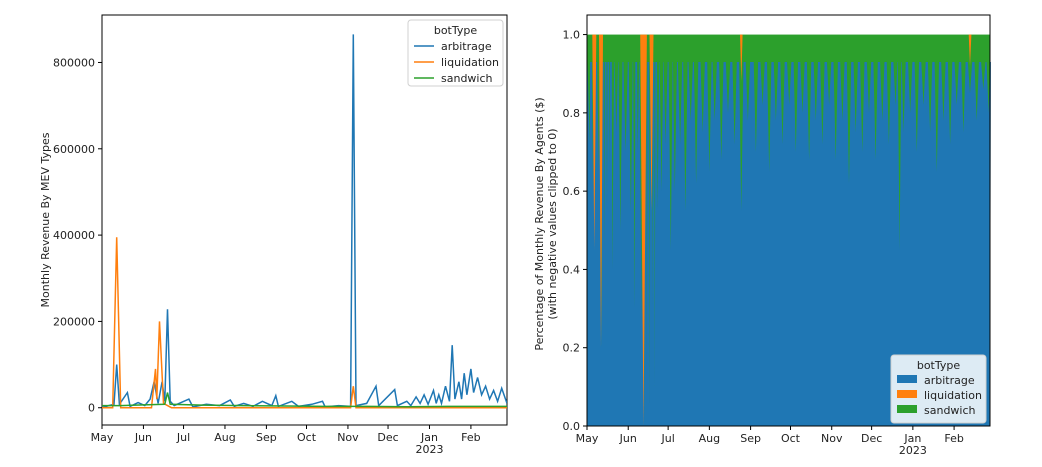 The image size is (1042, 467). What do you see at coordinates (304, 323) in the screenshot?
I see `series-line-liquidation` at bounding box center [304, 323].